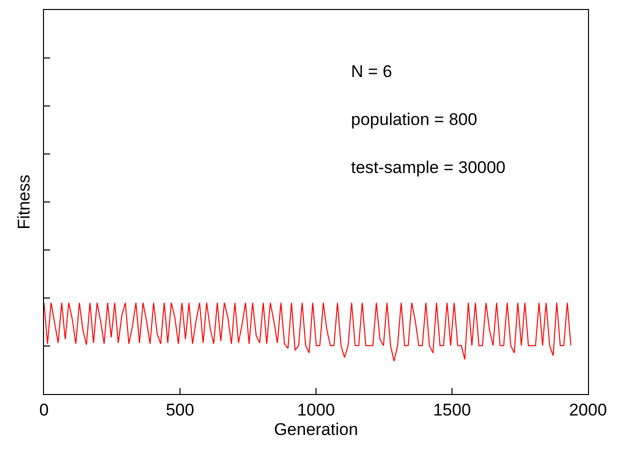  Describe the element at coordinates (414, 119) in the screenshot. I see `text: population = 800` at that location.